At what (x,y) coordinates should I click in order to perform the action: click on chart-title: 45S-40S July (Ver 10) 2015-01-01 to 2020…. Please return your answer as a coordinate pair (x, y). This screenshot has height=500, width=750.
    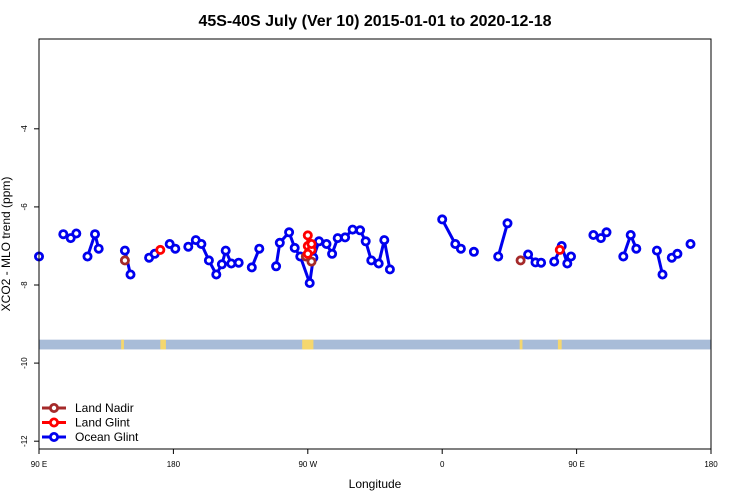
    Looking at the image, I should click on (374, 21).